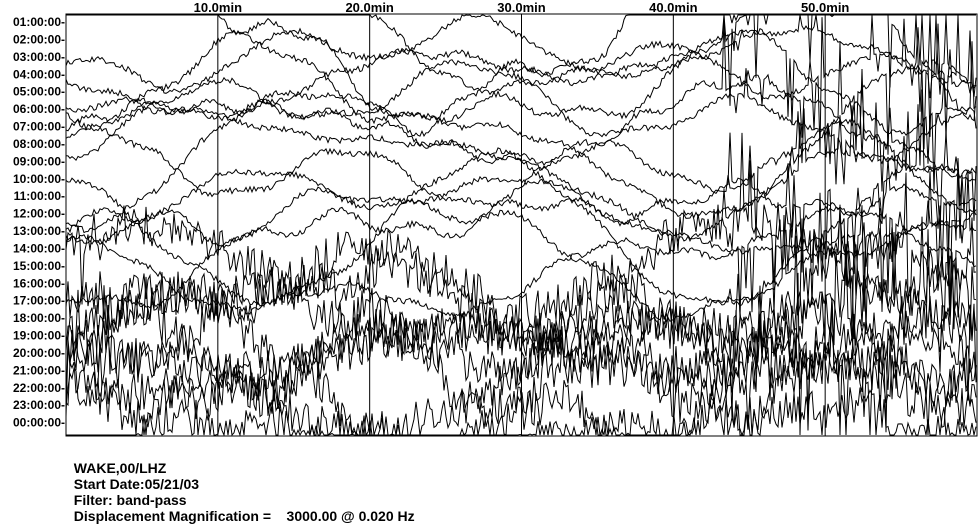  Describe the element at coordinates (39, 109) in the screenshot. I see `y-tick-label: 06:00:00-` at that location.